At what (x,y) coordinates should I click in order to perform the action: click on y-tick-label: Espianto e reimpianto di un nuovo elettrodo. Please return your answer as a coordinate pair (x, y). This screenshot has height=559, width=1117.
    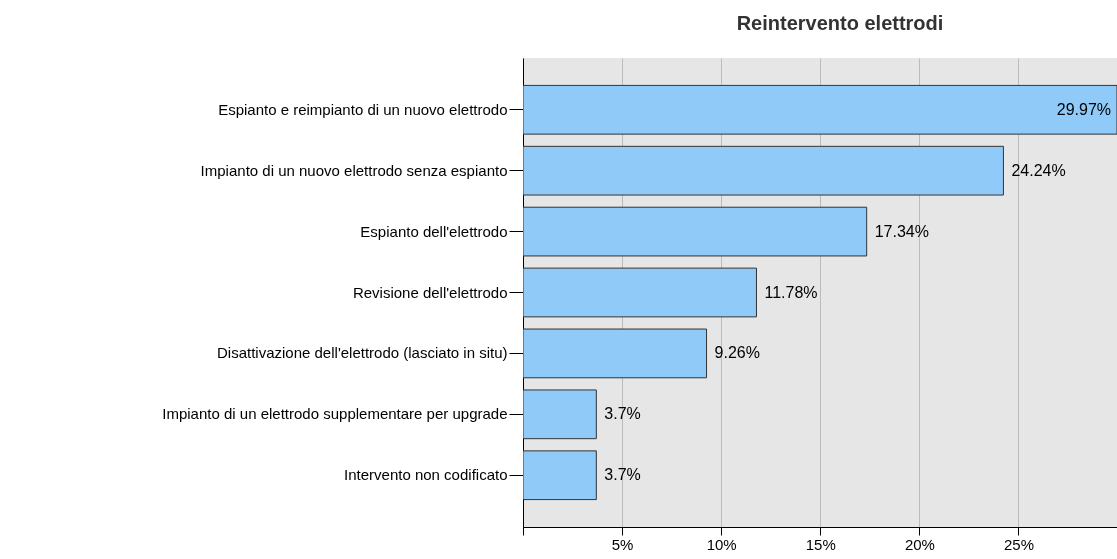
    Looking at the image, I should click on (363, 109).